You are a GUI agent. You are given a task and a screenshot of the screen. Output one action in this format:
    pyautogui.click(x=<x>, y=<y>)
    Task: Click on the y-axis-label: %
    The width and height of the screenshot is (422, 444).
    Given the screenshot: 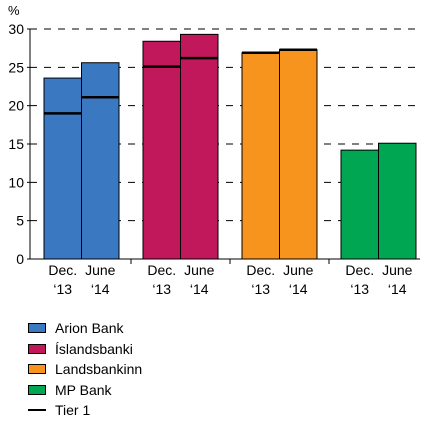 What is the action you would take?
    pyautogui.click(x=14, y=10)
    